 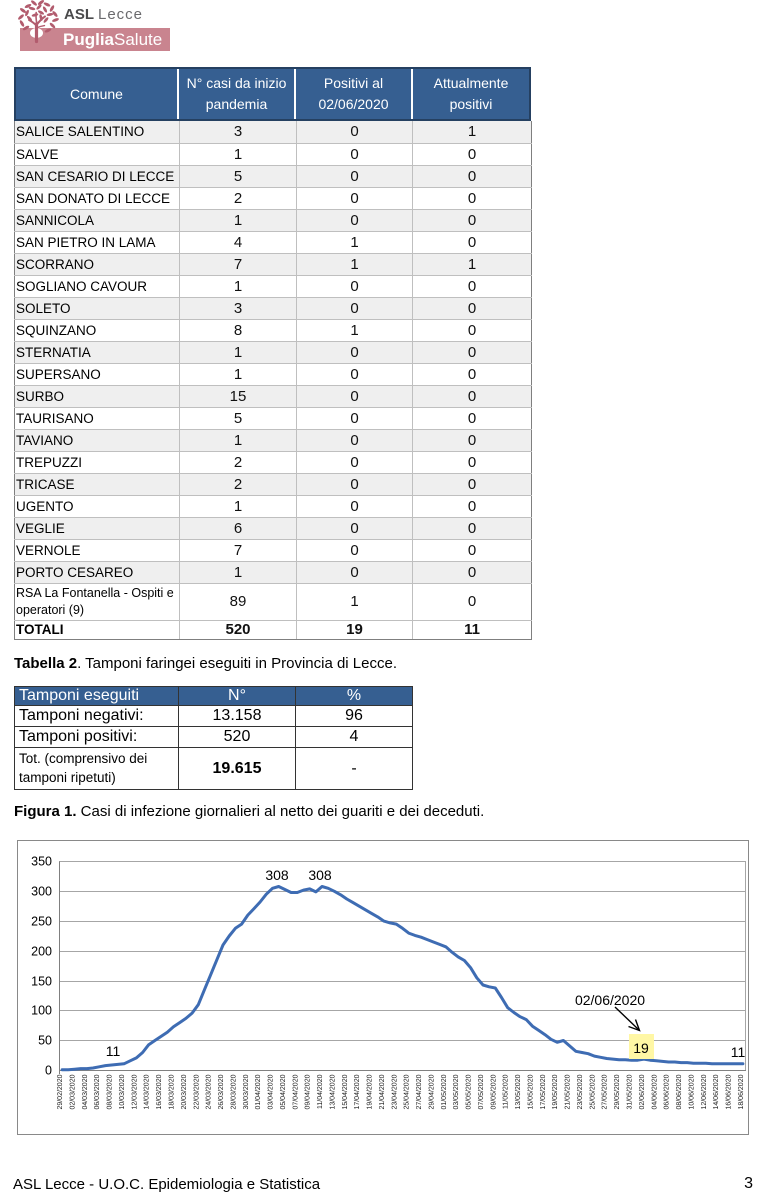 What do you see at coordinates (617, 1091) in the screenshot?
I see `svg-text: 29/05/2020` at bounding box center [617, 1091].